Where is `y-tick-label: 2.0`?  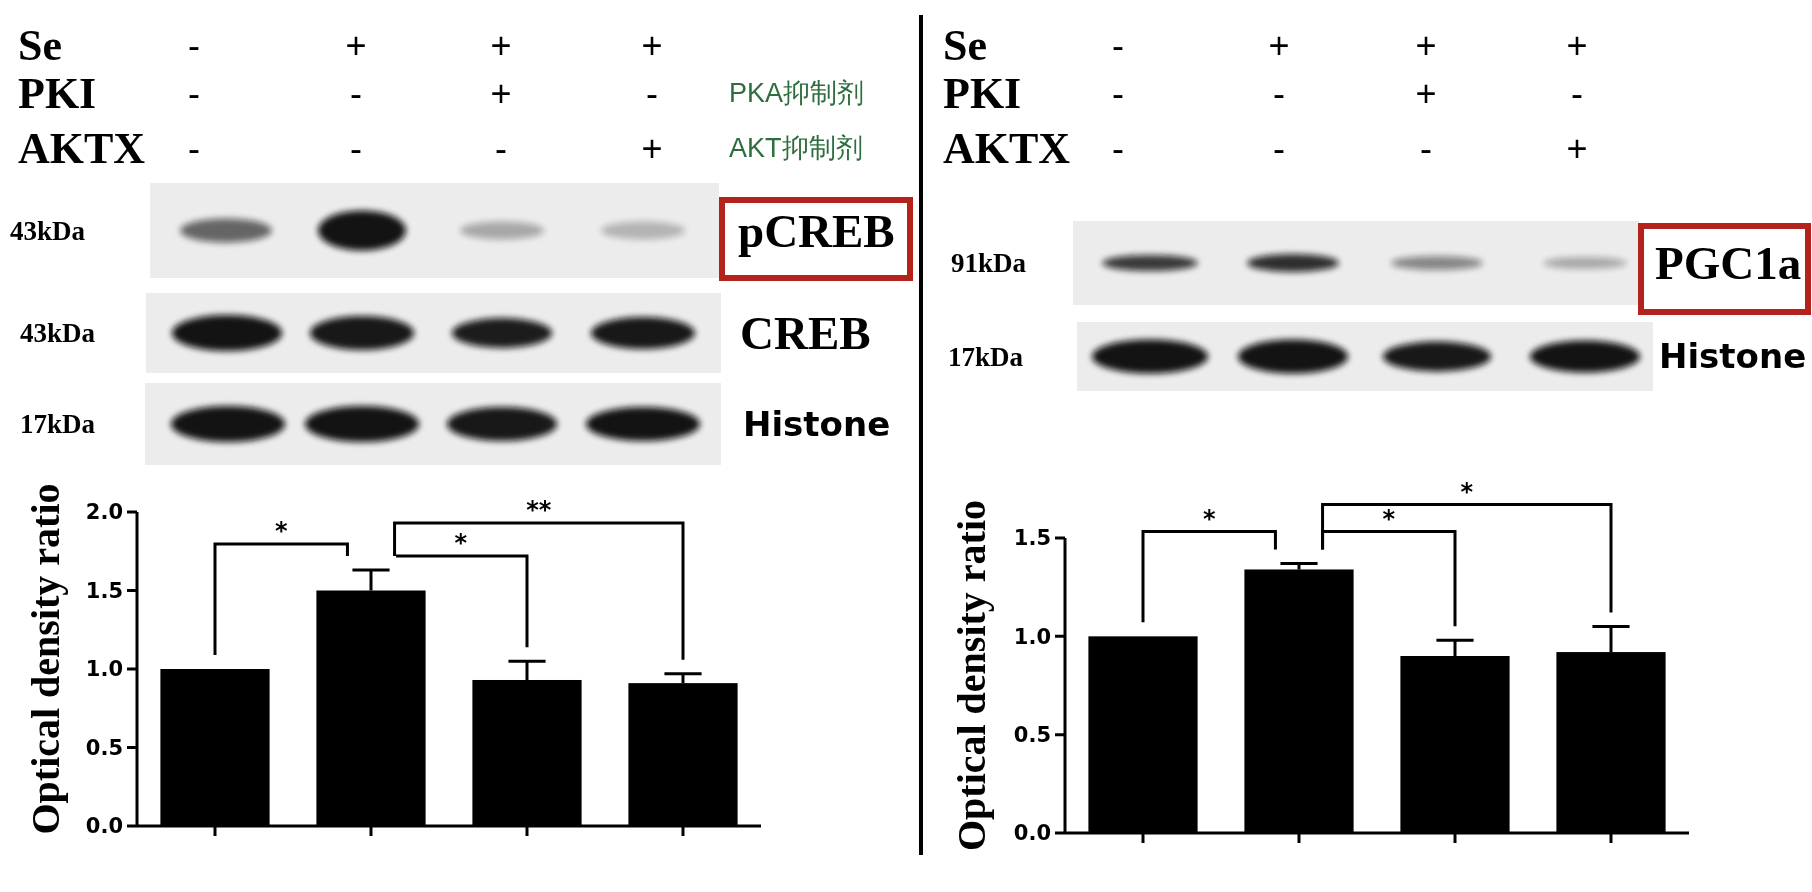
y-tick-label: 2.0 is located at coordinates (104, 512).